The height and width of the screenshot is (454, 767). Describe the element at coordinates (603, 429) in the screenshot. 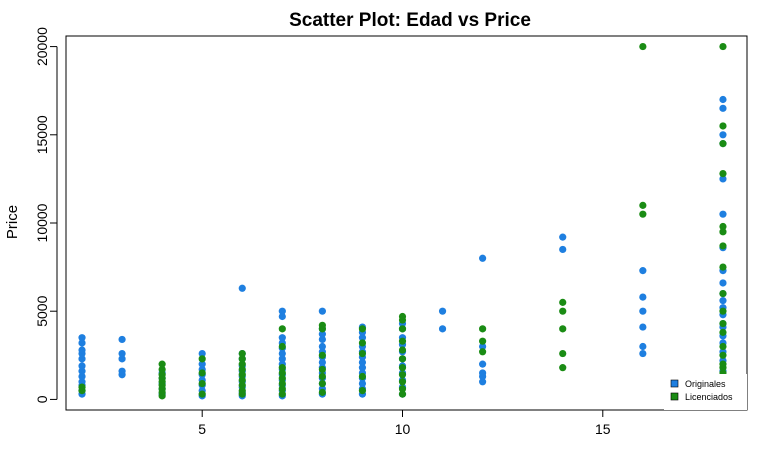

I see `x-tick-label: 15` at that location.